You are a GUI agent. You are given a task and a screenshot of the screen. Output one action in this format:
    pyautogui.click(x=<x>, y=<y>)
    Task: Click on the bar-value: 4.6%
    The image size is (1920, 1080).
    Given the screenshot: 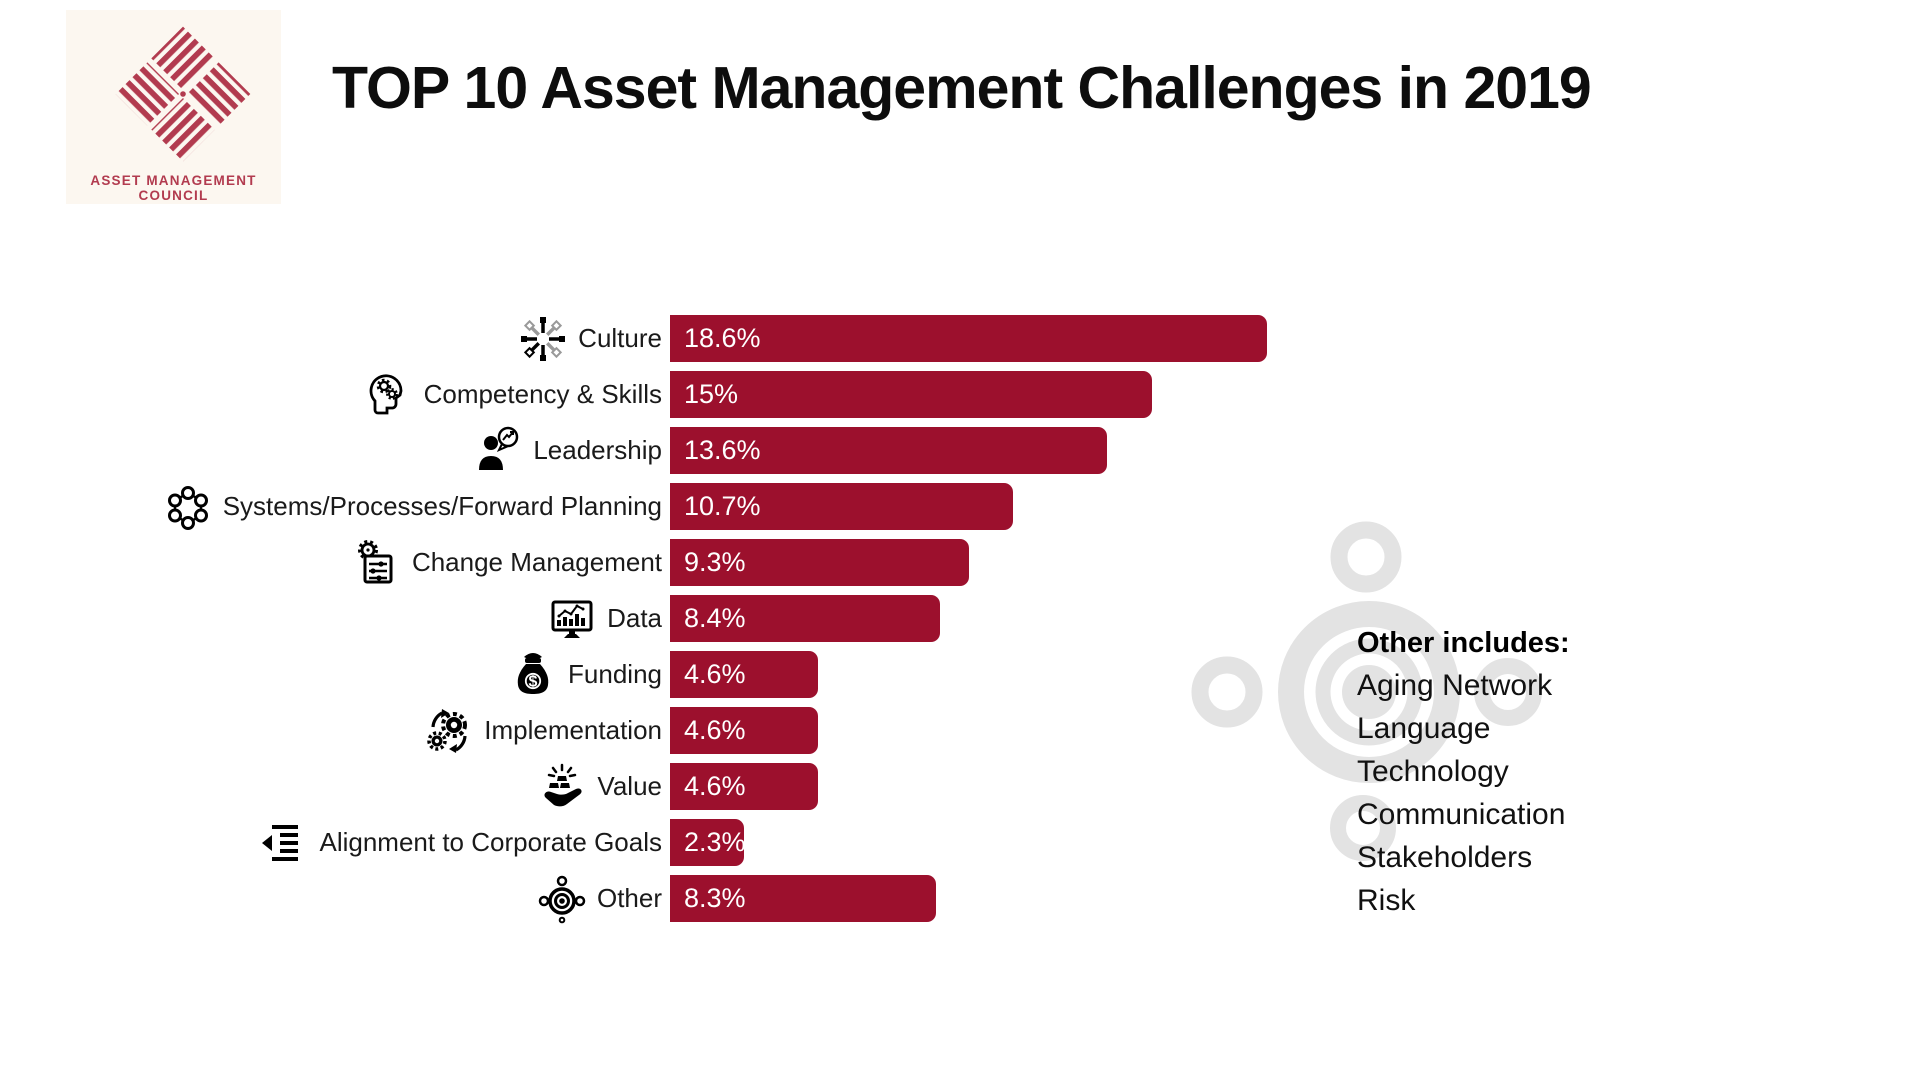 What is the action you would take?
    pyautogui.click(x=744, y=786)
    